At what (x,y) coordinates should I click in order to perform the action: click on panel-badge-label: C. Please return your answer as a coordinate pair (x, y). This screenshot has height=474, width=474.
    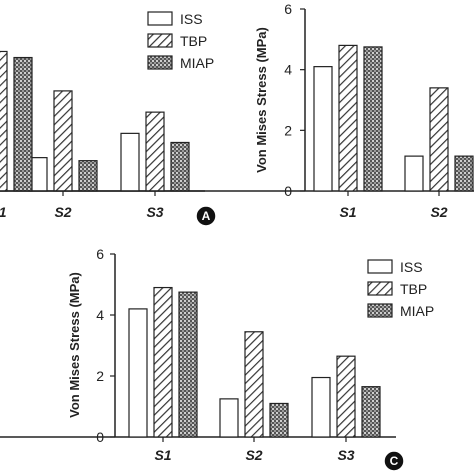
    Looking at the image, I should click on (394, 461).